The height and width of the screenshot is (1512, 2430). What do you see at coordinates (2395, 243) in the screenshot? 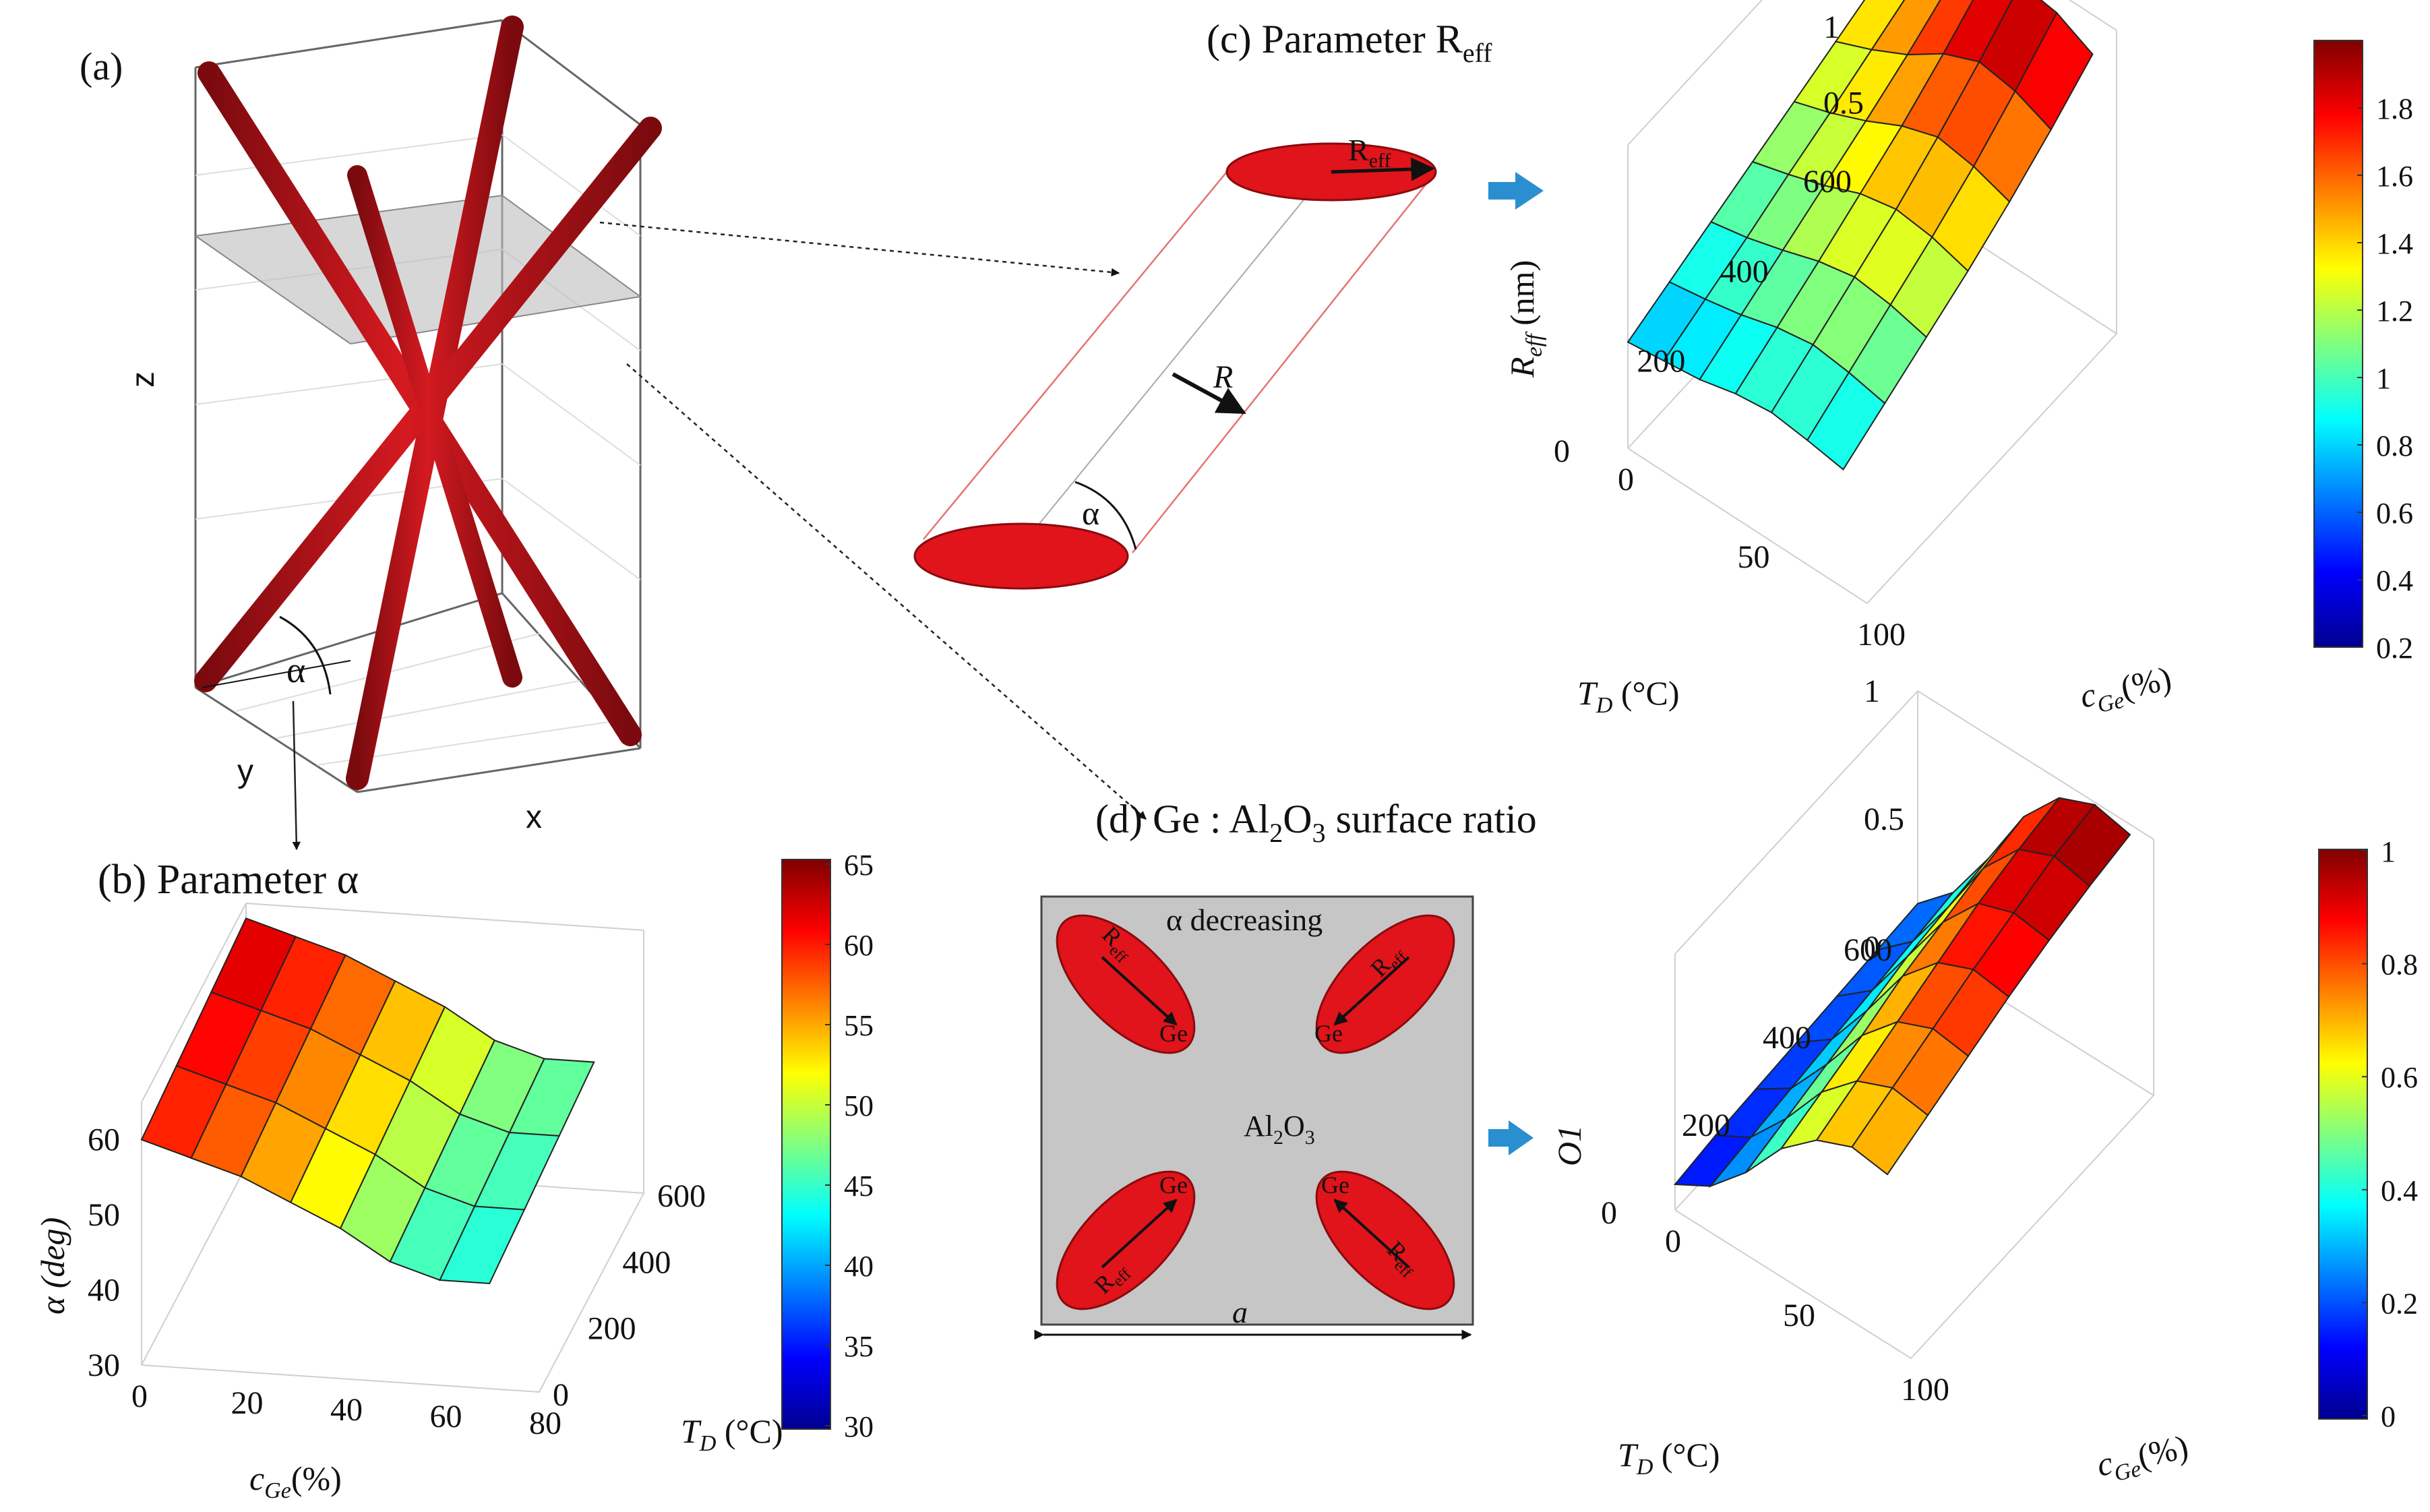
I see `colorbar-tick-label: 1.4` at bounding box center [2395, 243].